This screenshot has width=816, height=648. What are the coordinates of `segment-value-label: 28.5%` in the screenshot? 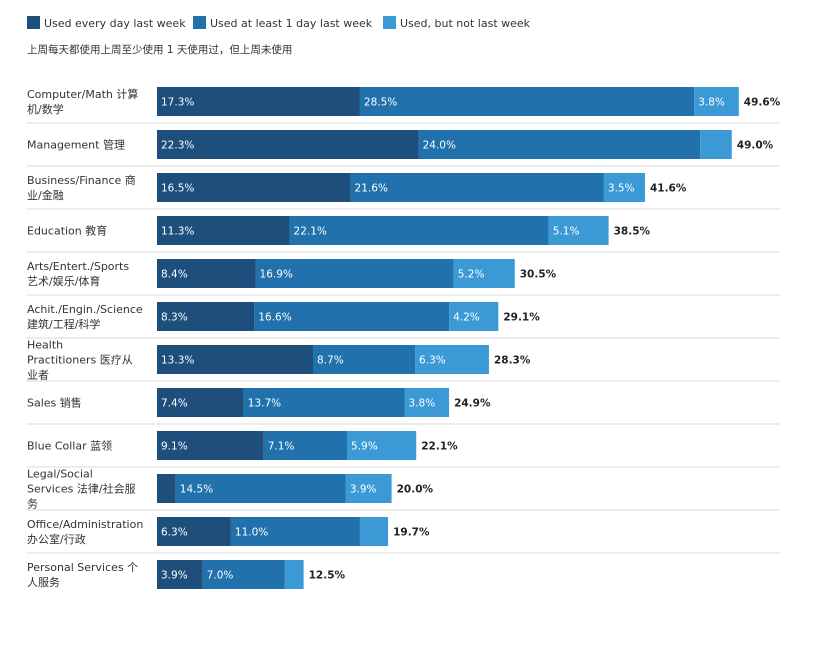 It's located at (380, 103).